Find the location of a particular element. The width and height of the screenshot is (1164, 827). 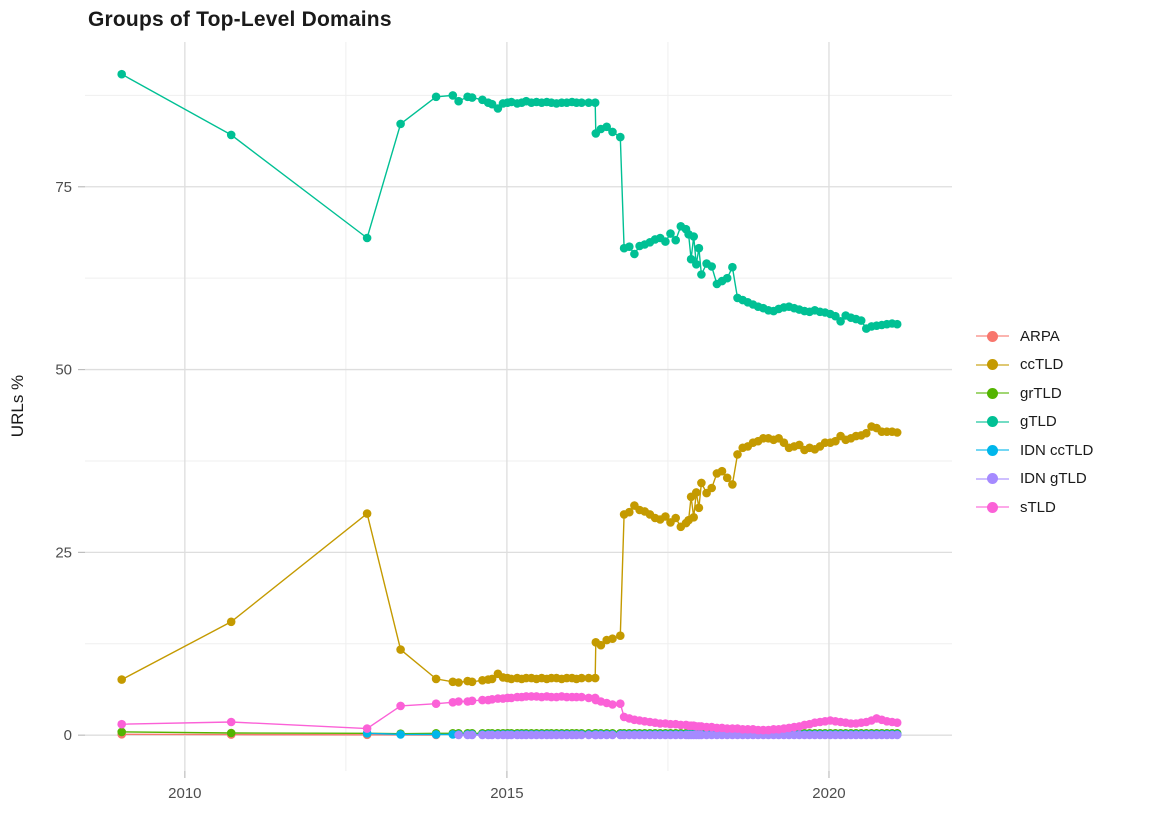

x-tick-label: 2015 is located at coordinates (506, 793).